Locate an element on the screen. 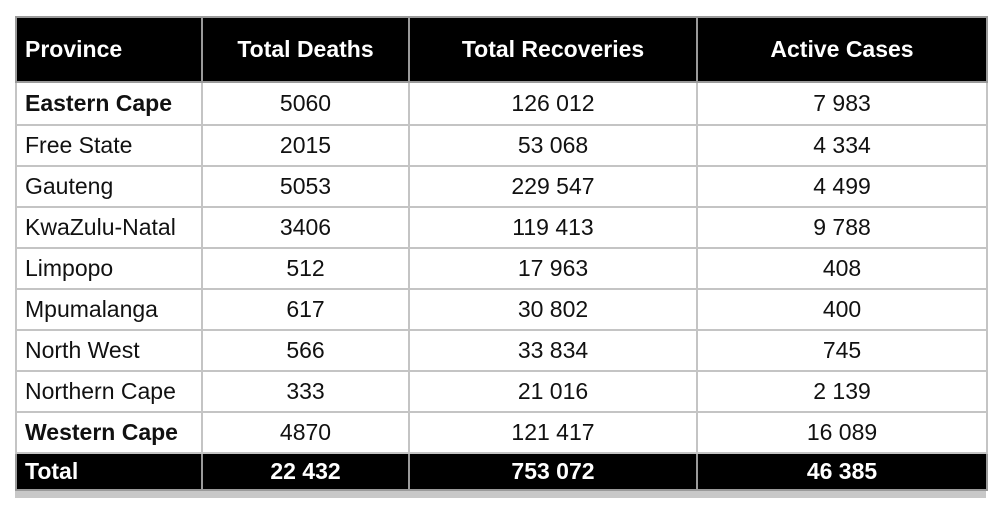 Image resolution: width=1000 pixels, height=514 pixels. active-cases-cell: 9 788 is located at coordinates (842, 227).